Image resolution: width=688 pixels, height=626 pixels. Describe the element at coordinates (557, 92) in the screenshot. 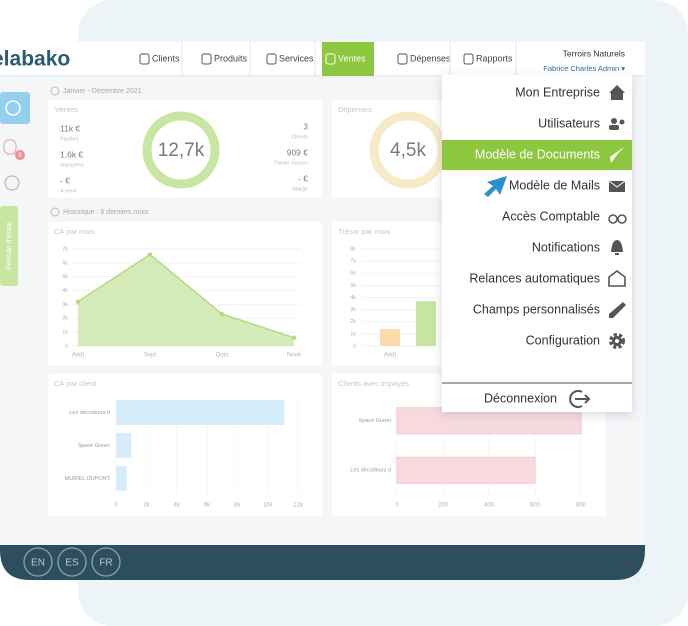

I see `menu-item: Mon Entreprise` at that location.